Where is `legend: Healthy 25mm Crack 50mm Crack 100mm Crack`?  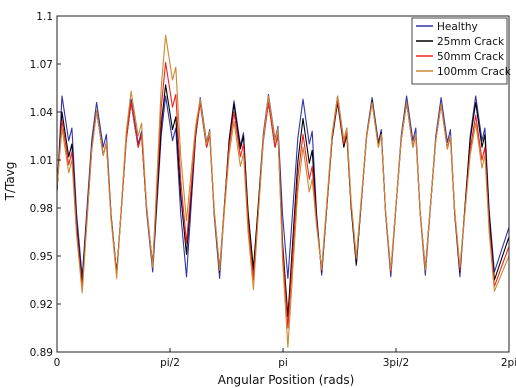 legend: Healthy 25mm Crack 50mm Crack 100mm Crack is located at coordinates (461, 51).